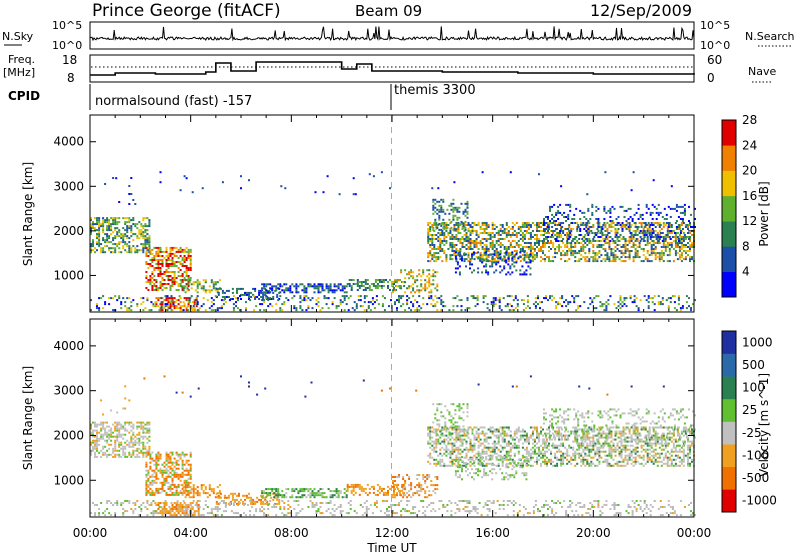  Describe the element at coordinates (28, 418) in the screenshot. I see `velocity-y-label: Slant Range [km]` at that location.